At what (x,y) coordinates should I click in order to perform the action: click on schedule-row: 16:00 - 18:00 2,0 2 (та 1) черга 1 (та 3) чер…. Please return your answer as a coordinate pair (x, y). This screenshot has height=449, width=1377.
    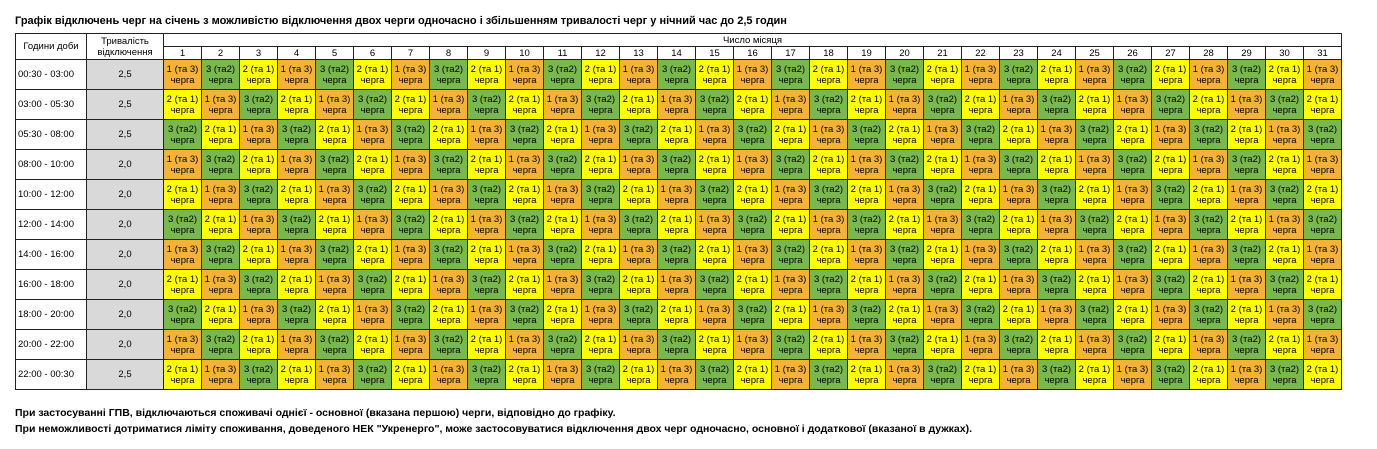
    Looking at the image, I should click on (678, 284).